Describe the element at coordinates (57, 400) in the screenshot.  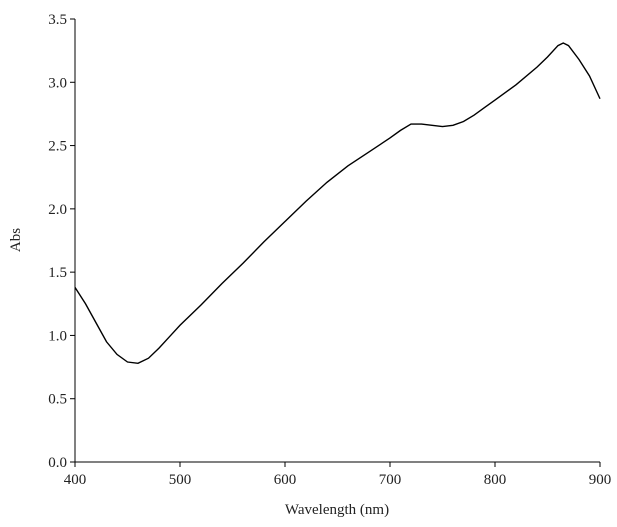
I see `y-tick-label: 0.5` at that location.